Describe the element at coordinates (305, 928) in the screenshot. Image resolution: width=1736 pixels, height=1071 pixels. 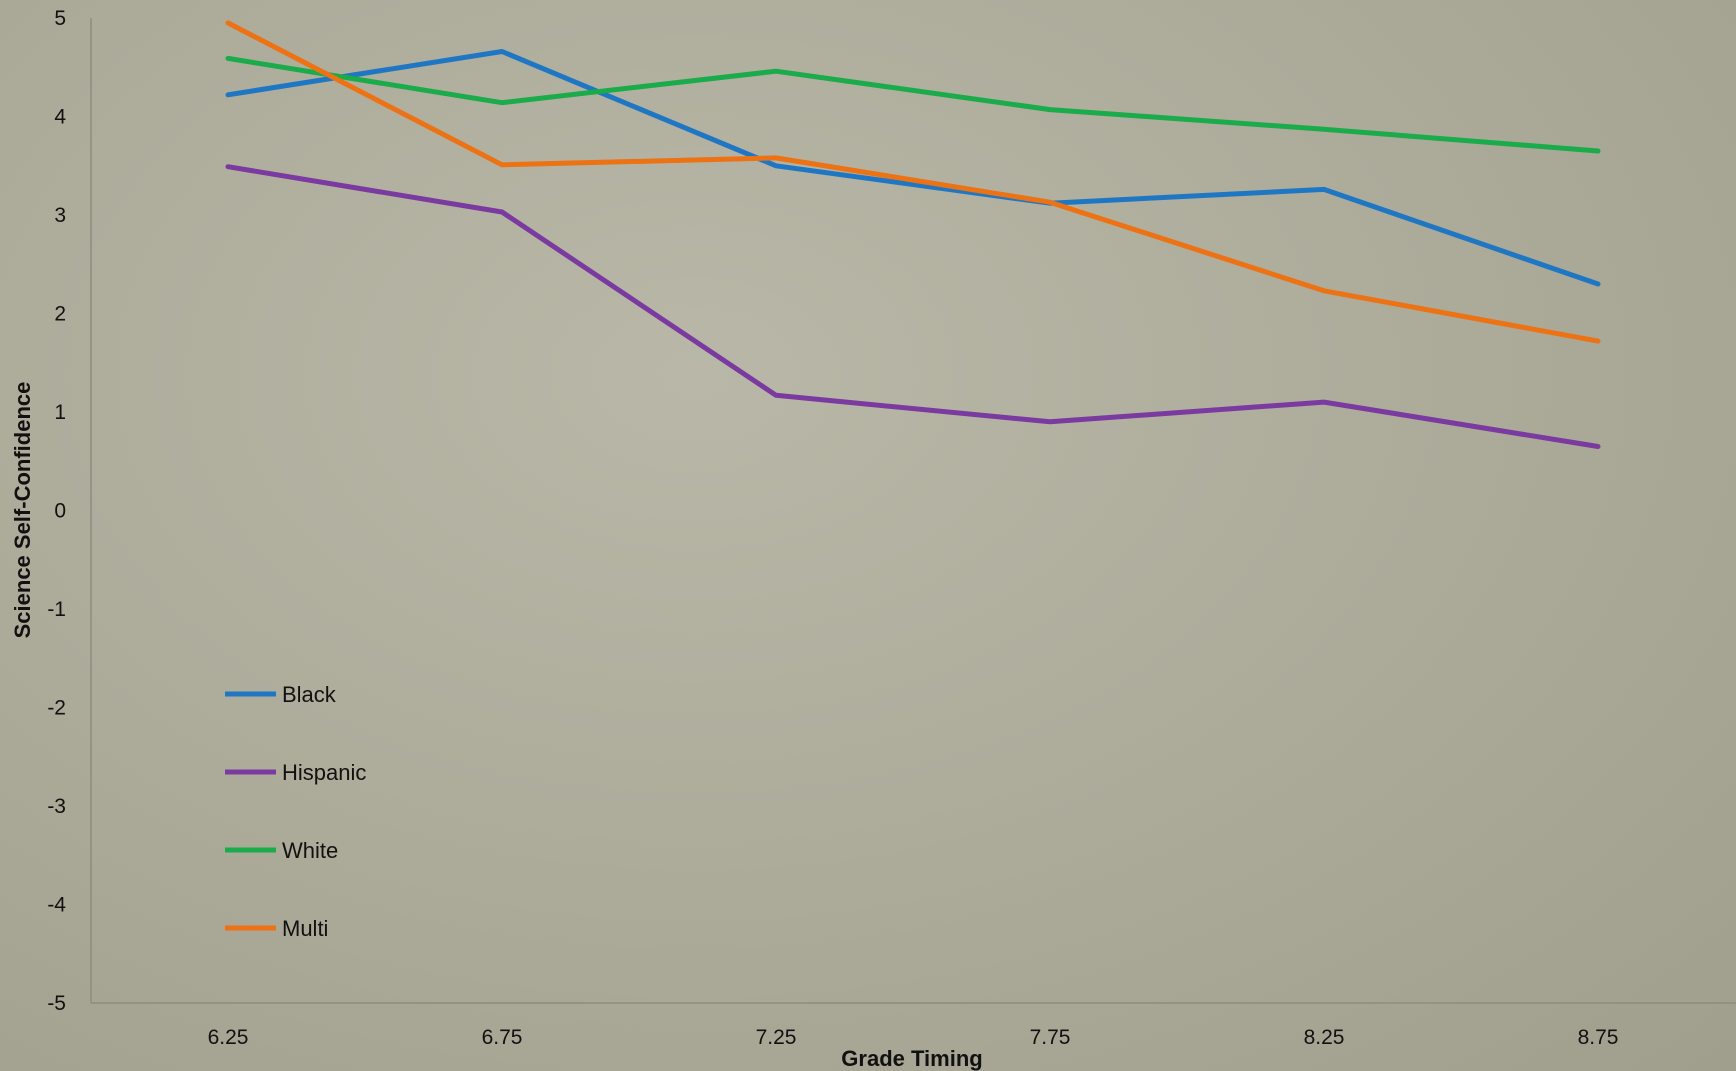
I see `legend-label-multi: Multi` at that location.